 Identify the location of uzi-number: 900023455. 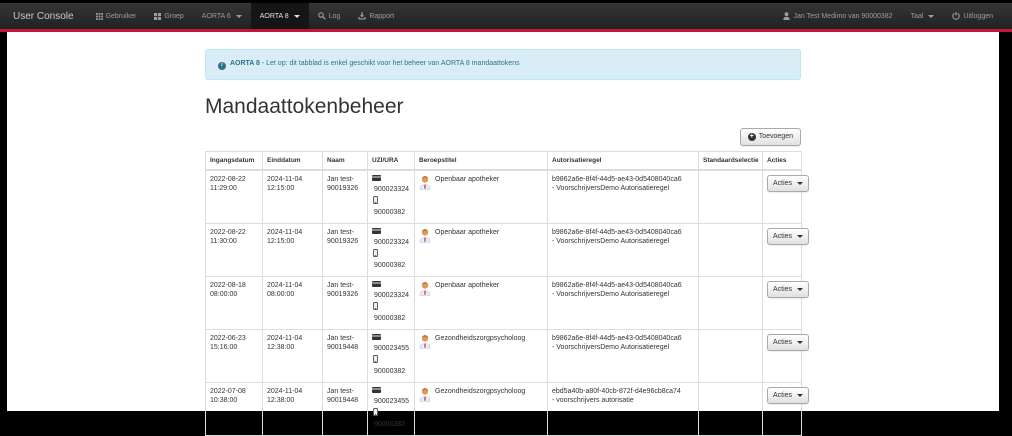
(392, 348).